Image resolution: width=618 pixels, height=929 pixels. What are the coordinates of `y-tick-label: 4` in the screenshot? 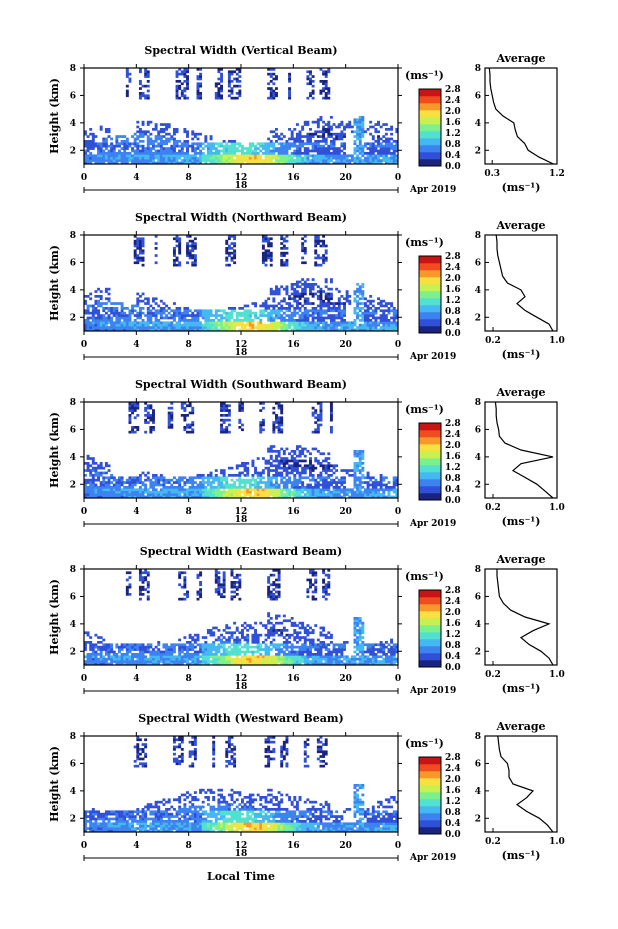 It's located at (73, 291).